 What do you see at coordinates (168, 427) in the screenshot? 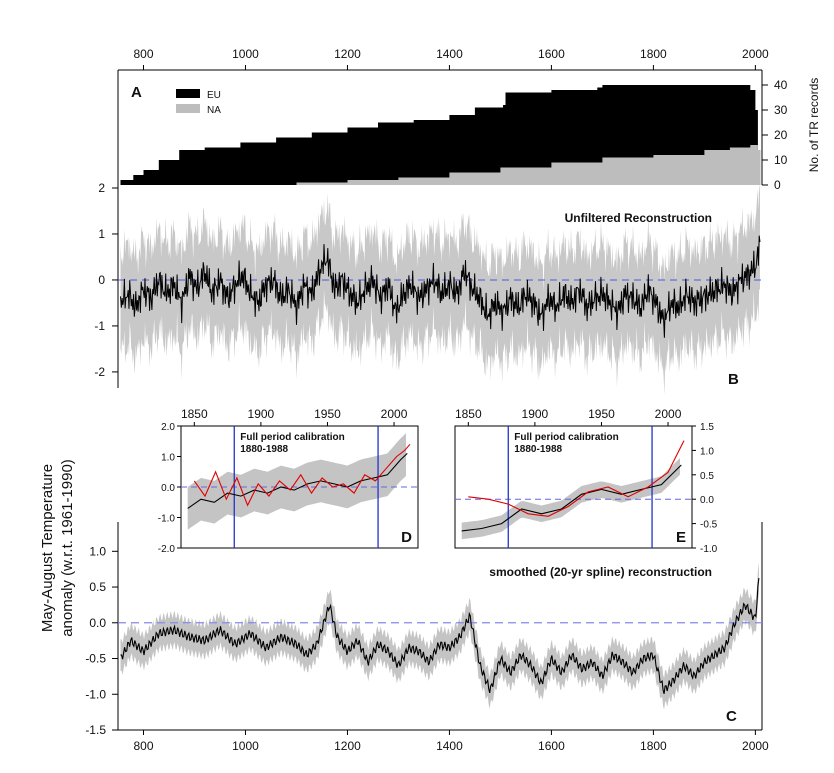
I see `inset-y-tick-label: 2.0` at bounding box center [168, 427].